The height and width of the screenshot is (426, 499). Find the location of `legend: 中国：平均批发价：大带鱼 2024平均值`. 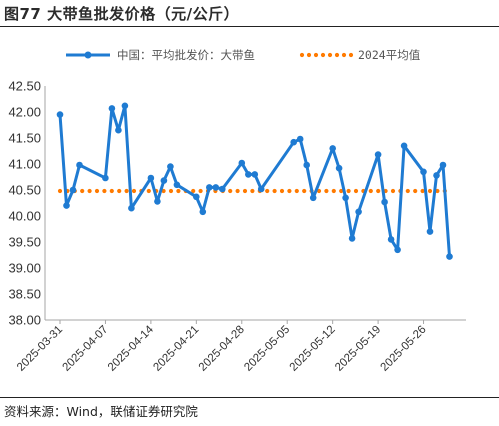

legend: 中国：平均批发价：大带鱼 2024平均值 is located at coordinates (243, 55).